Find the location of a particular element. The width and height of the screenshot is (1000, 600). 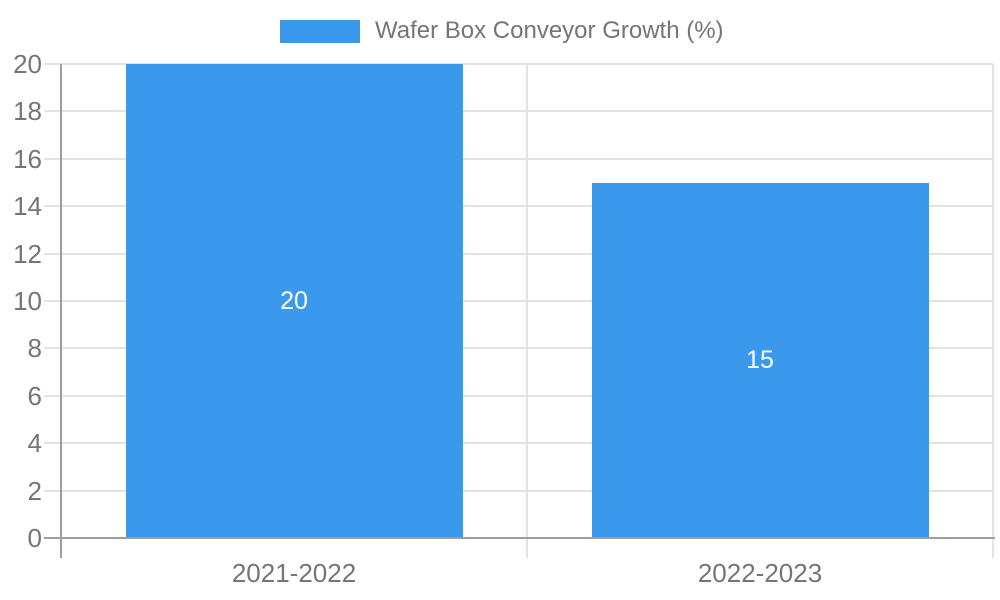

legend-label: Wafer Box Conveyor Growth (%) is located at coordinates (549, 30).